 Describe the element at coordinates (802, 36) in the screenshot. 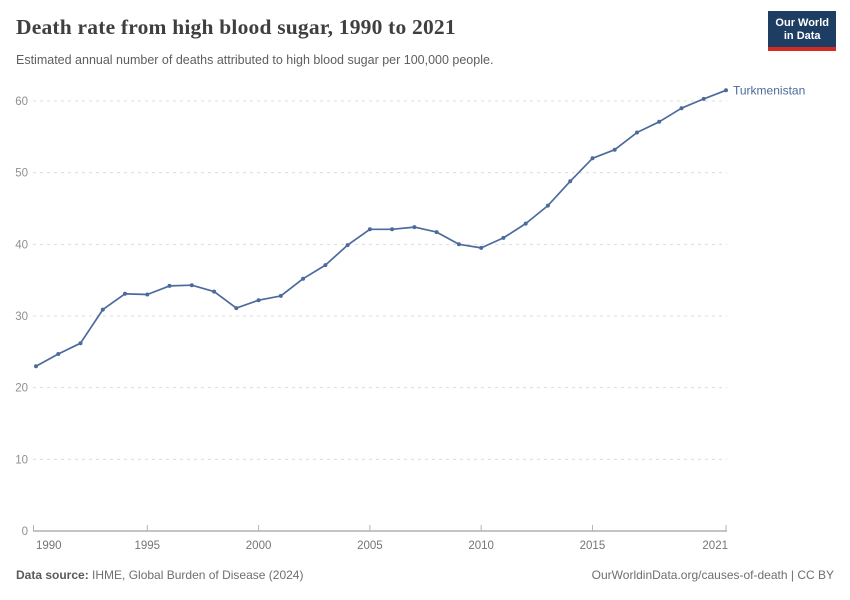

I see `owid-logo-line2: in Data` at that location.